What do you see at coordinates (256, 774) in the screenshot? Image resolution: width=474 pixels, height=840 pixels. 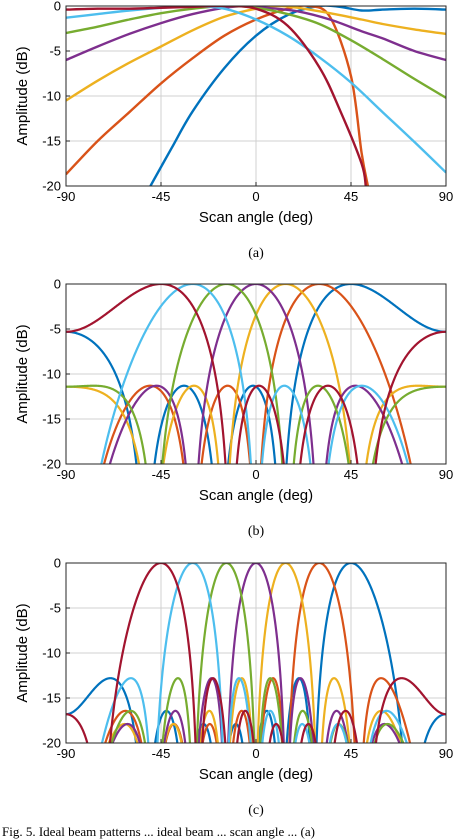 I see `chart-c-xlabel: Scan angle (deg)` at bounding box center [256, 774].